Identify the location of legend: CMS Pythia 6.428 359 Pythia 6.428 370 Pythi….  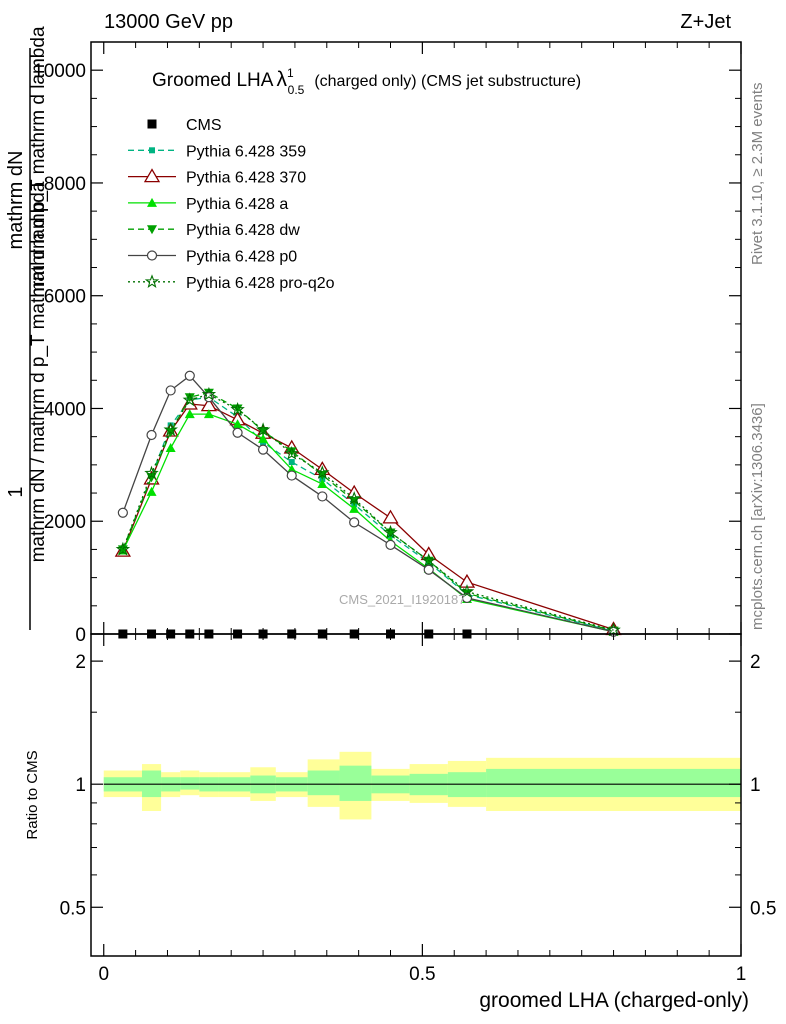
(231, 204).